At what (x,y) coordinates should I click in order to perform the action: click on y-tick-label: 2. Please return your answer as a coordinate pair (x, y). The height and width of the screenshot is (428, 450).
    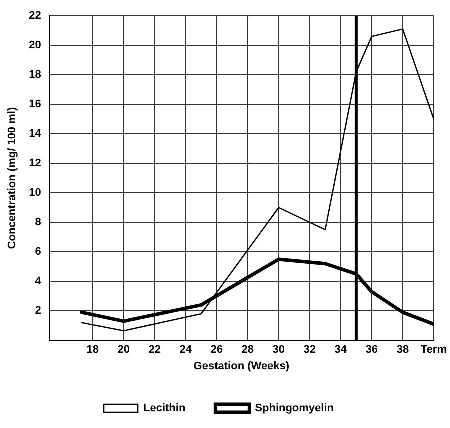
    Looking at the image, I should click on (38, 311).